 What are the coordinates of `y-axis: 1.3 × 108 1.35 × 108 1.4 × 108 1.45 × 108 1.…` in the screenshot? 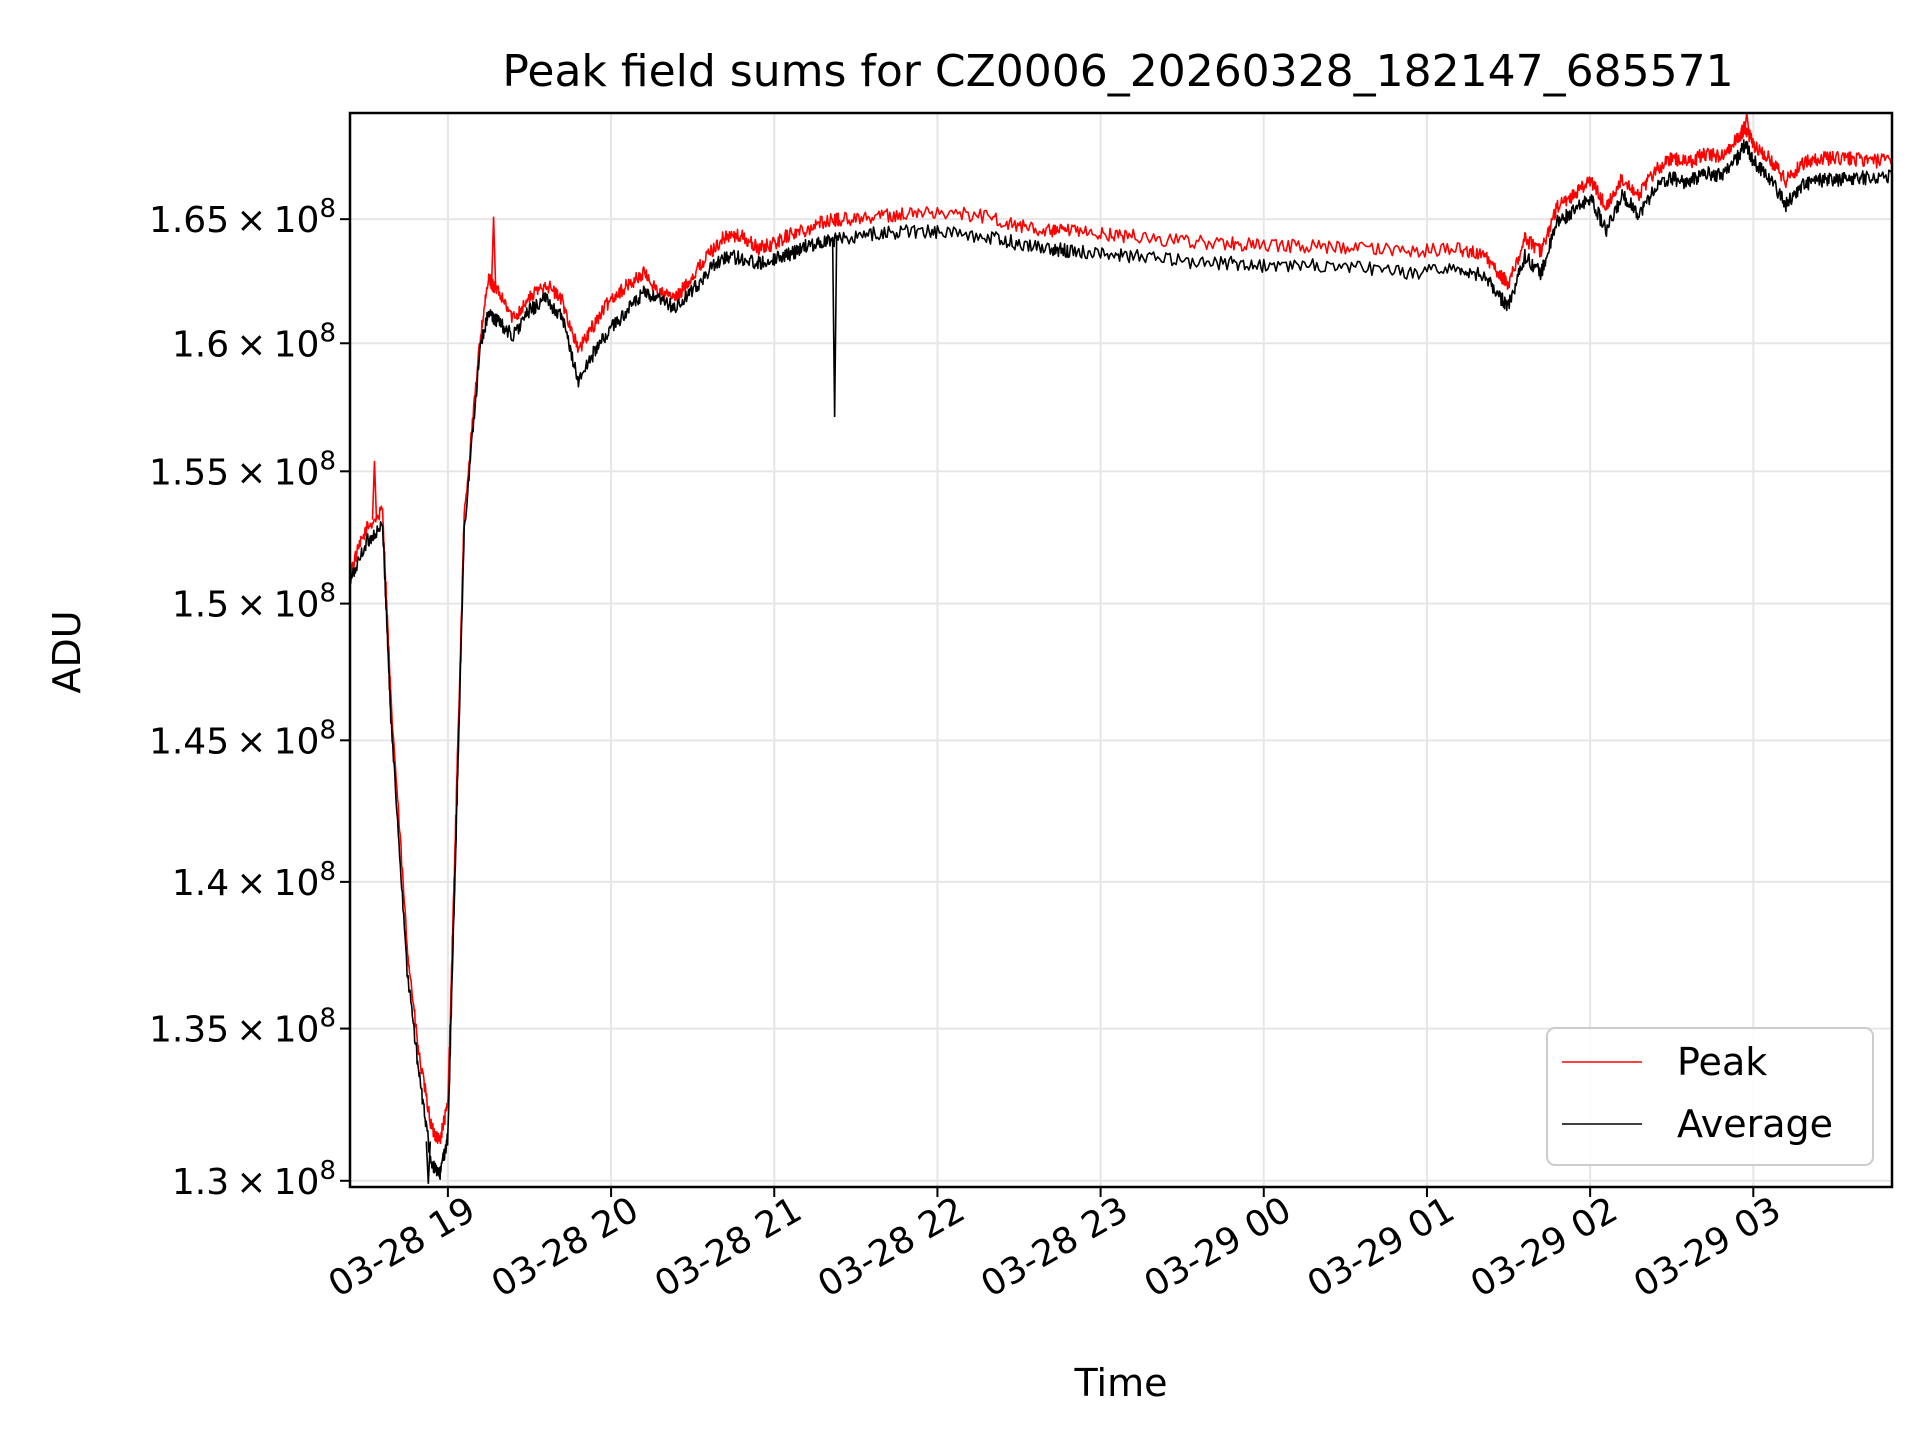 It's located at (249, 698).